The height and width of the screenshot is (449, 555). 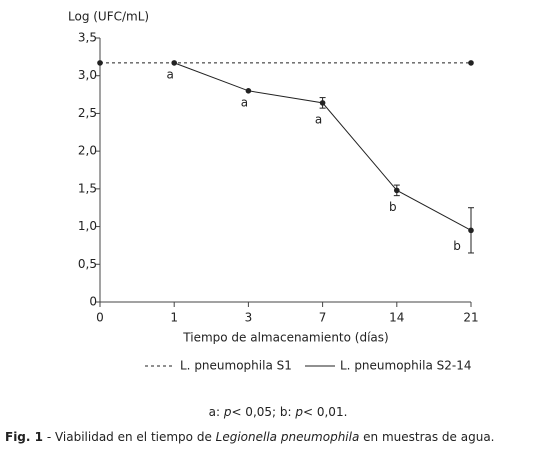 What do you see at coordinates (323, 318) in the screenshot?
I see `x-tick-label: 7` at bounding box center [323, 318].